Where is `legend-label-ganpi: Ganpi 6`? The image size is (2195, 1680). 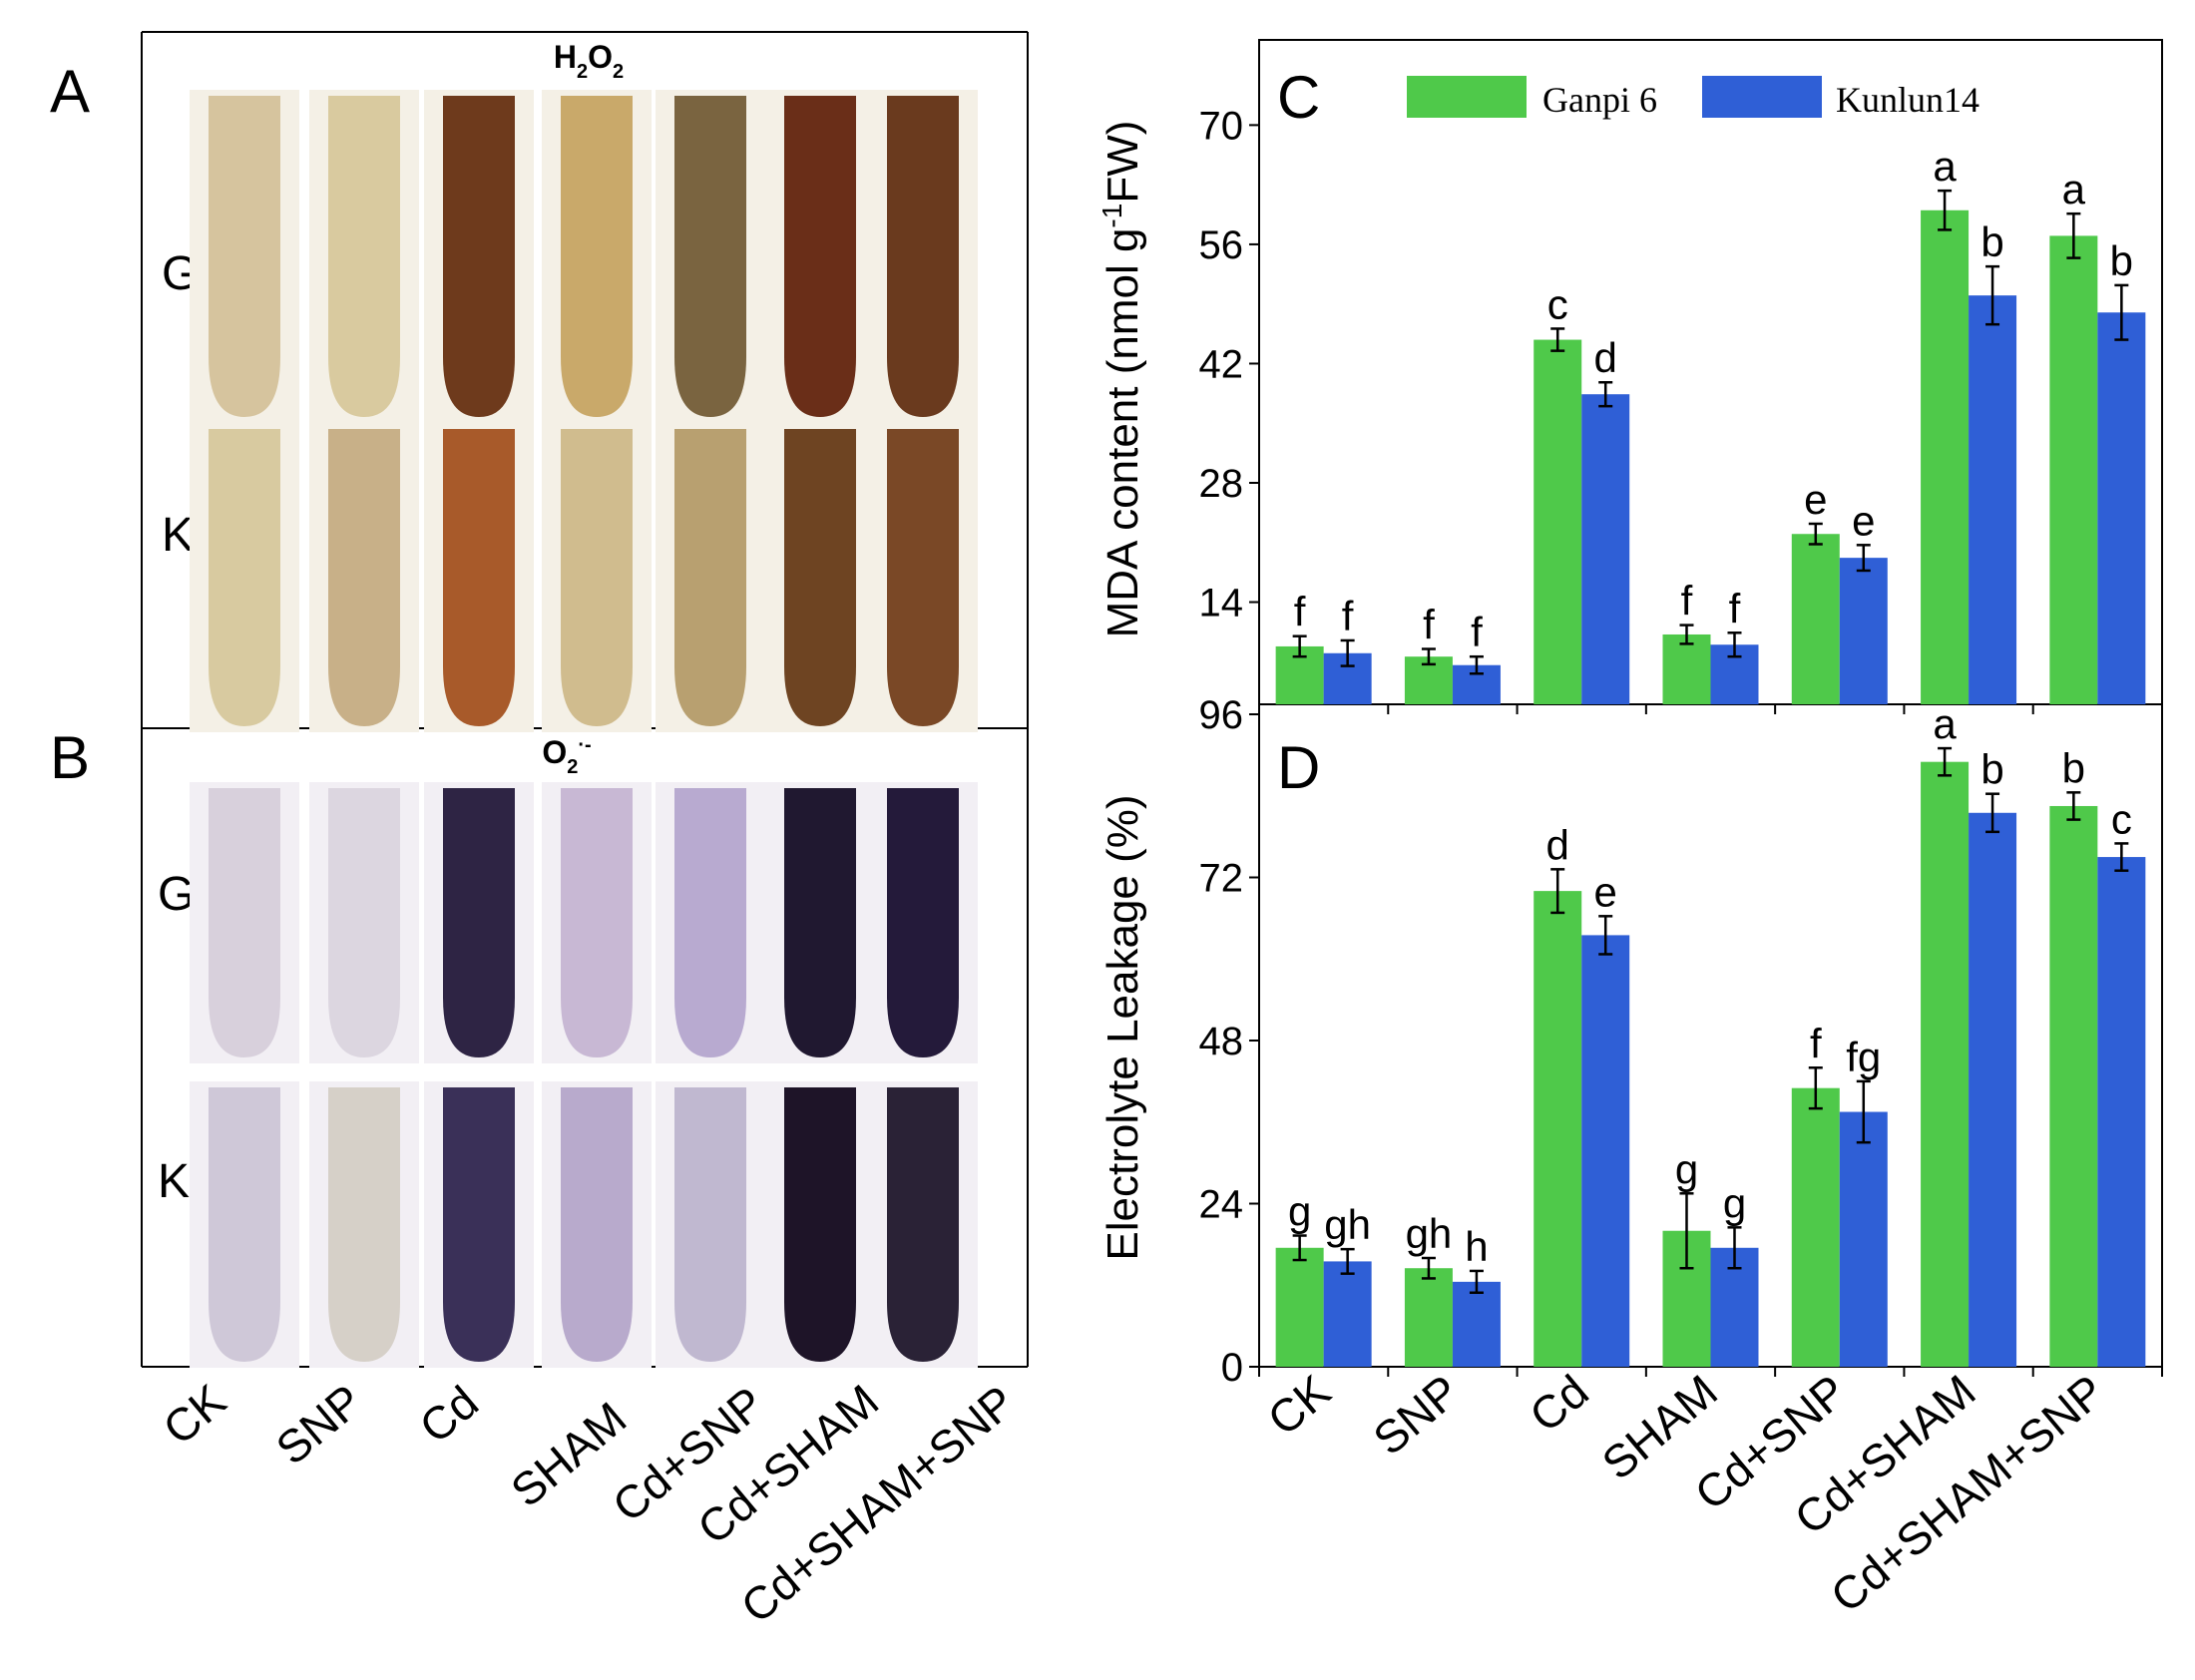
legend-label-ganpi: Ganpi 6 is located at coordinates (1599, 100).